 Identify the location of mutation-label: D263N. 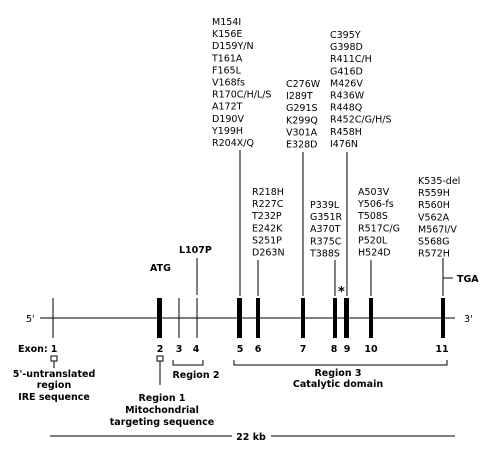
(268, 253).